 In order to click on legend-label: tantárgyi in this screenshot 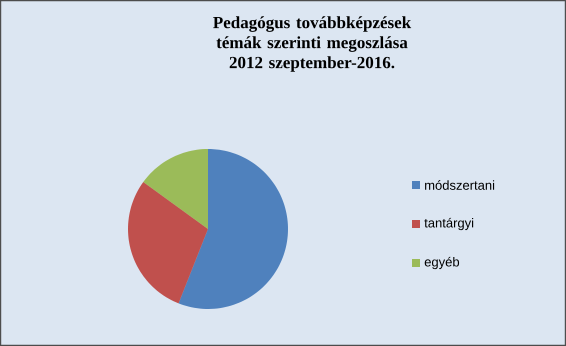, I will do `click(449, 224)`.